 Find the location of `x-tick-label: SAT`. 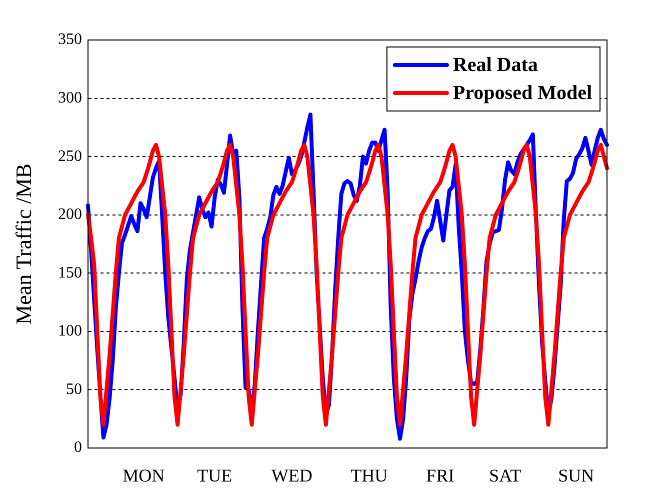

x-tick-label: SAT is located at coordinates (505, 476).